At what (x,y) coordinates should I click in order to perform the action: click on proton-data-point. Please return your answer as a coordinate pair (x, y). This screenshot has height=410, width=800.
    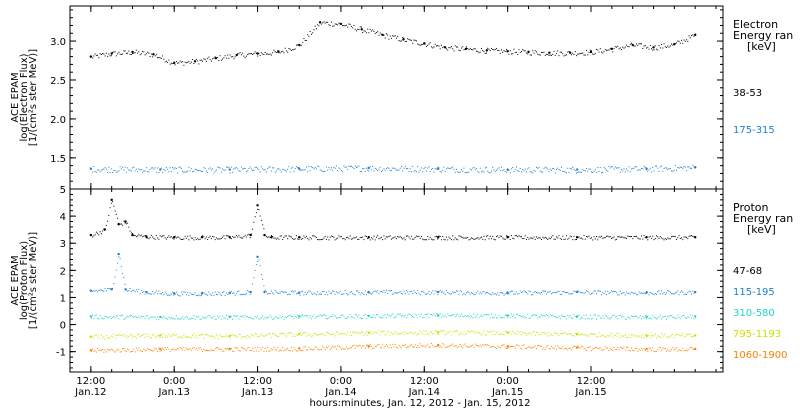
    Looking at the image, I should click on (507, 292).